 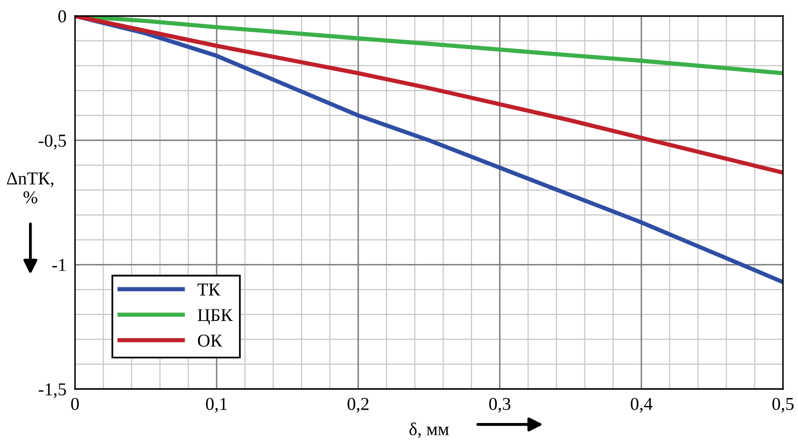 What do you see at coordinates (209, 290) in the screenshot?
I see `legend-label: ТК` at bounding box center [209, 290].